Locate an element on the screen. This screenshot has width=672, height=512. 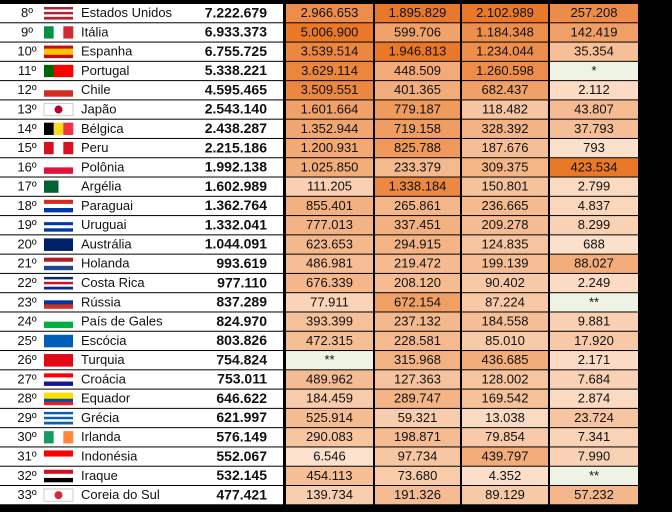
cell-value: 2.112 is located at coordinates (594, 89).